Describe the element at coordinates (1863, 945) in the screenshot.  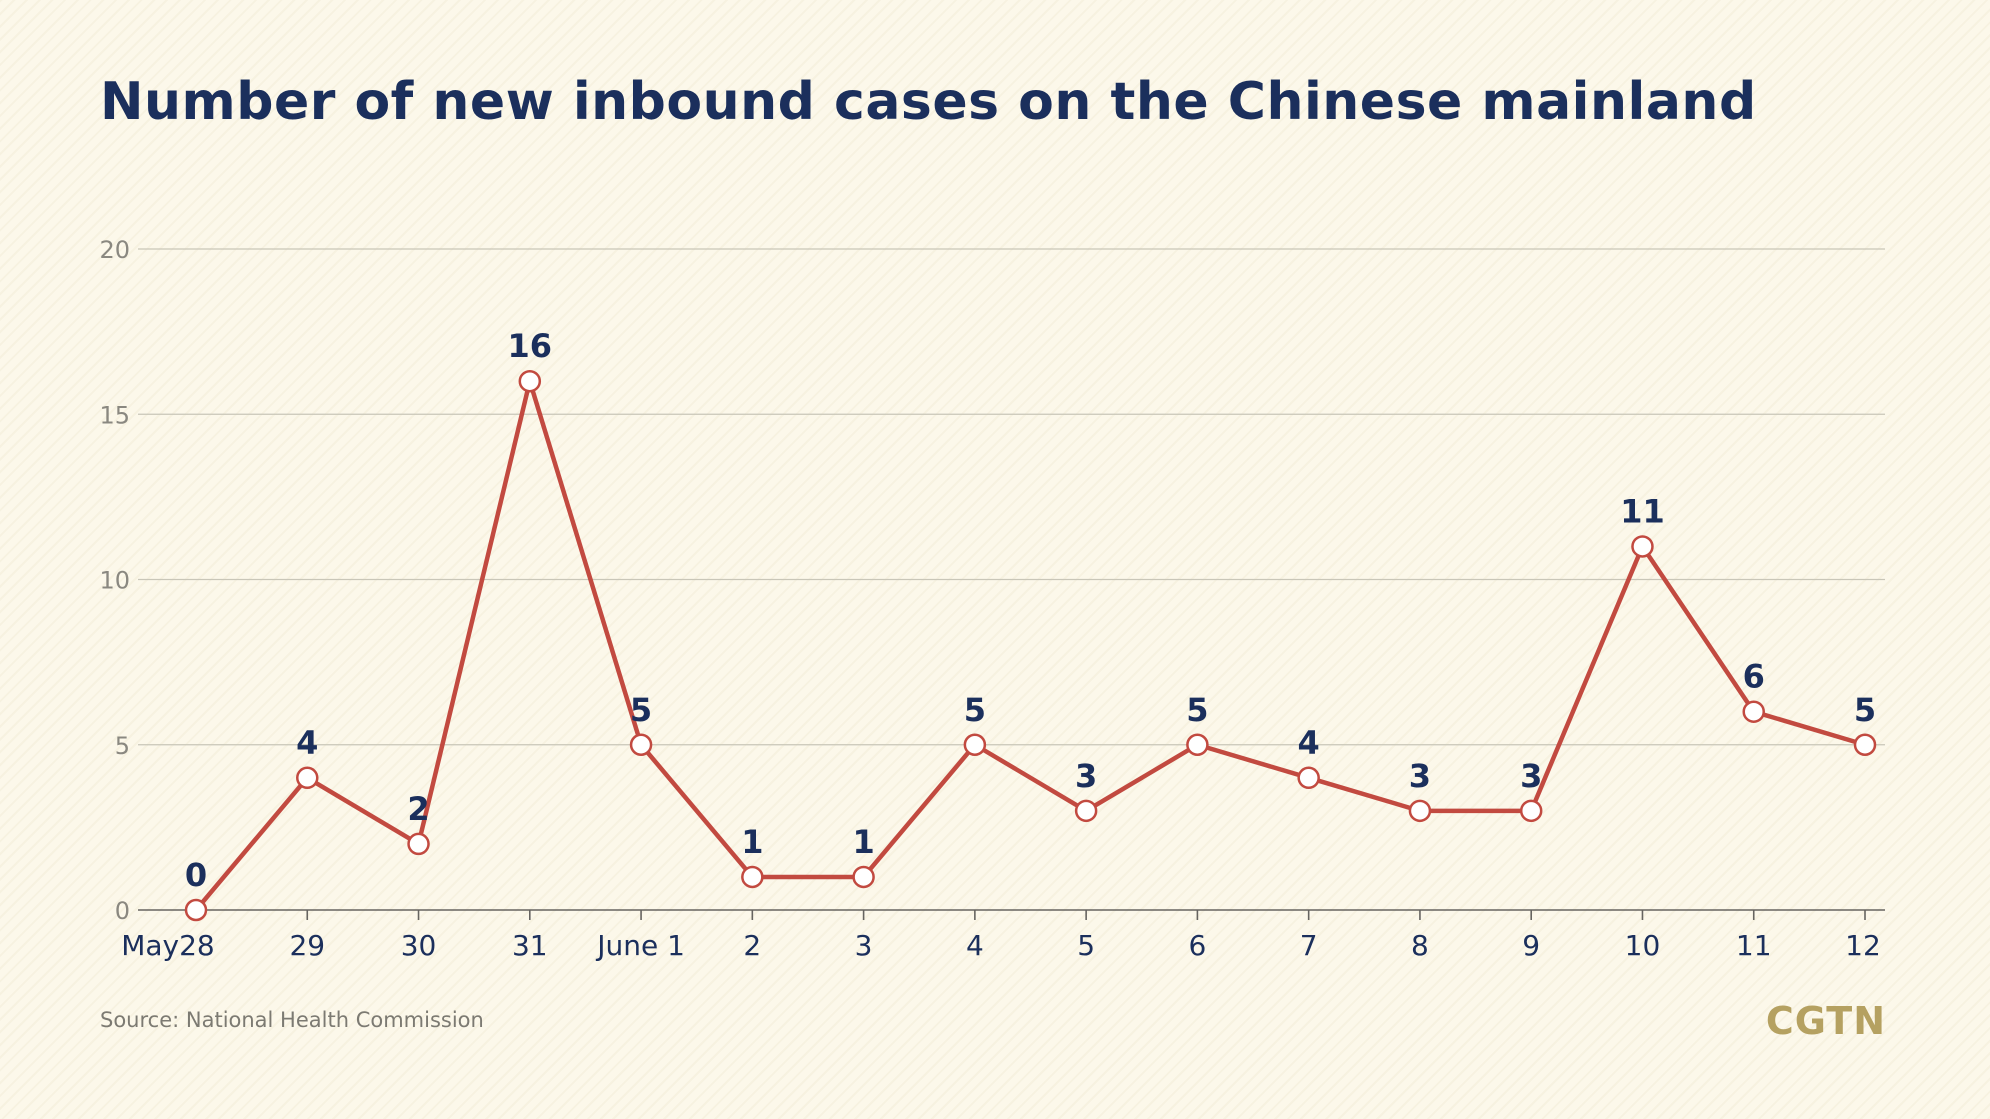
I see `x-tick-label: 12` at that location.